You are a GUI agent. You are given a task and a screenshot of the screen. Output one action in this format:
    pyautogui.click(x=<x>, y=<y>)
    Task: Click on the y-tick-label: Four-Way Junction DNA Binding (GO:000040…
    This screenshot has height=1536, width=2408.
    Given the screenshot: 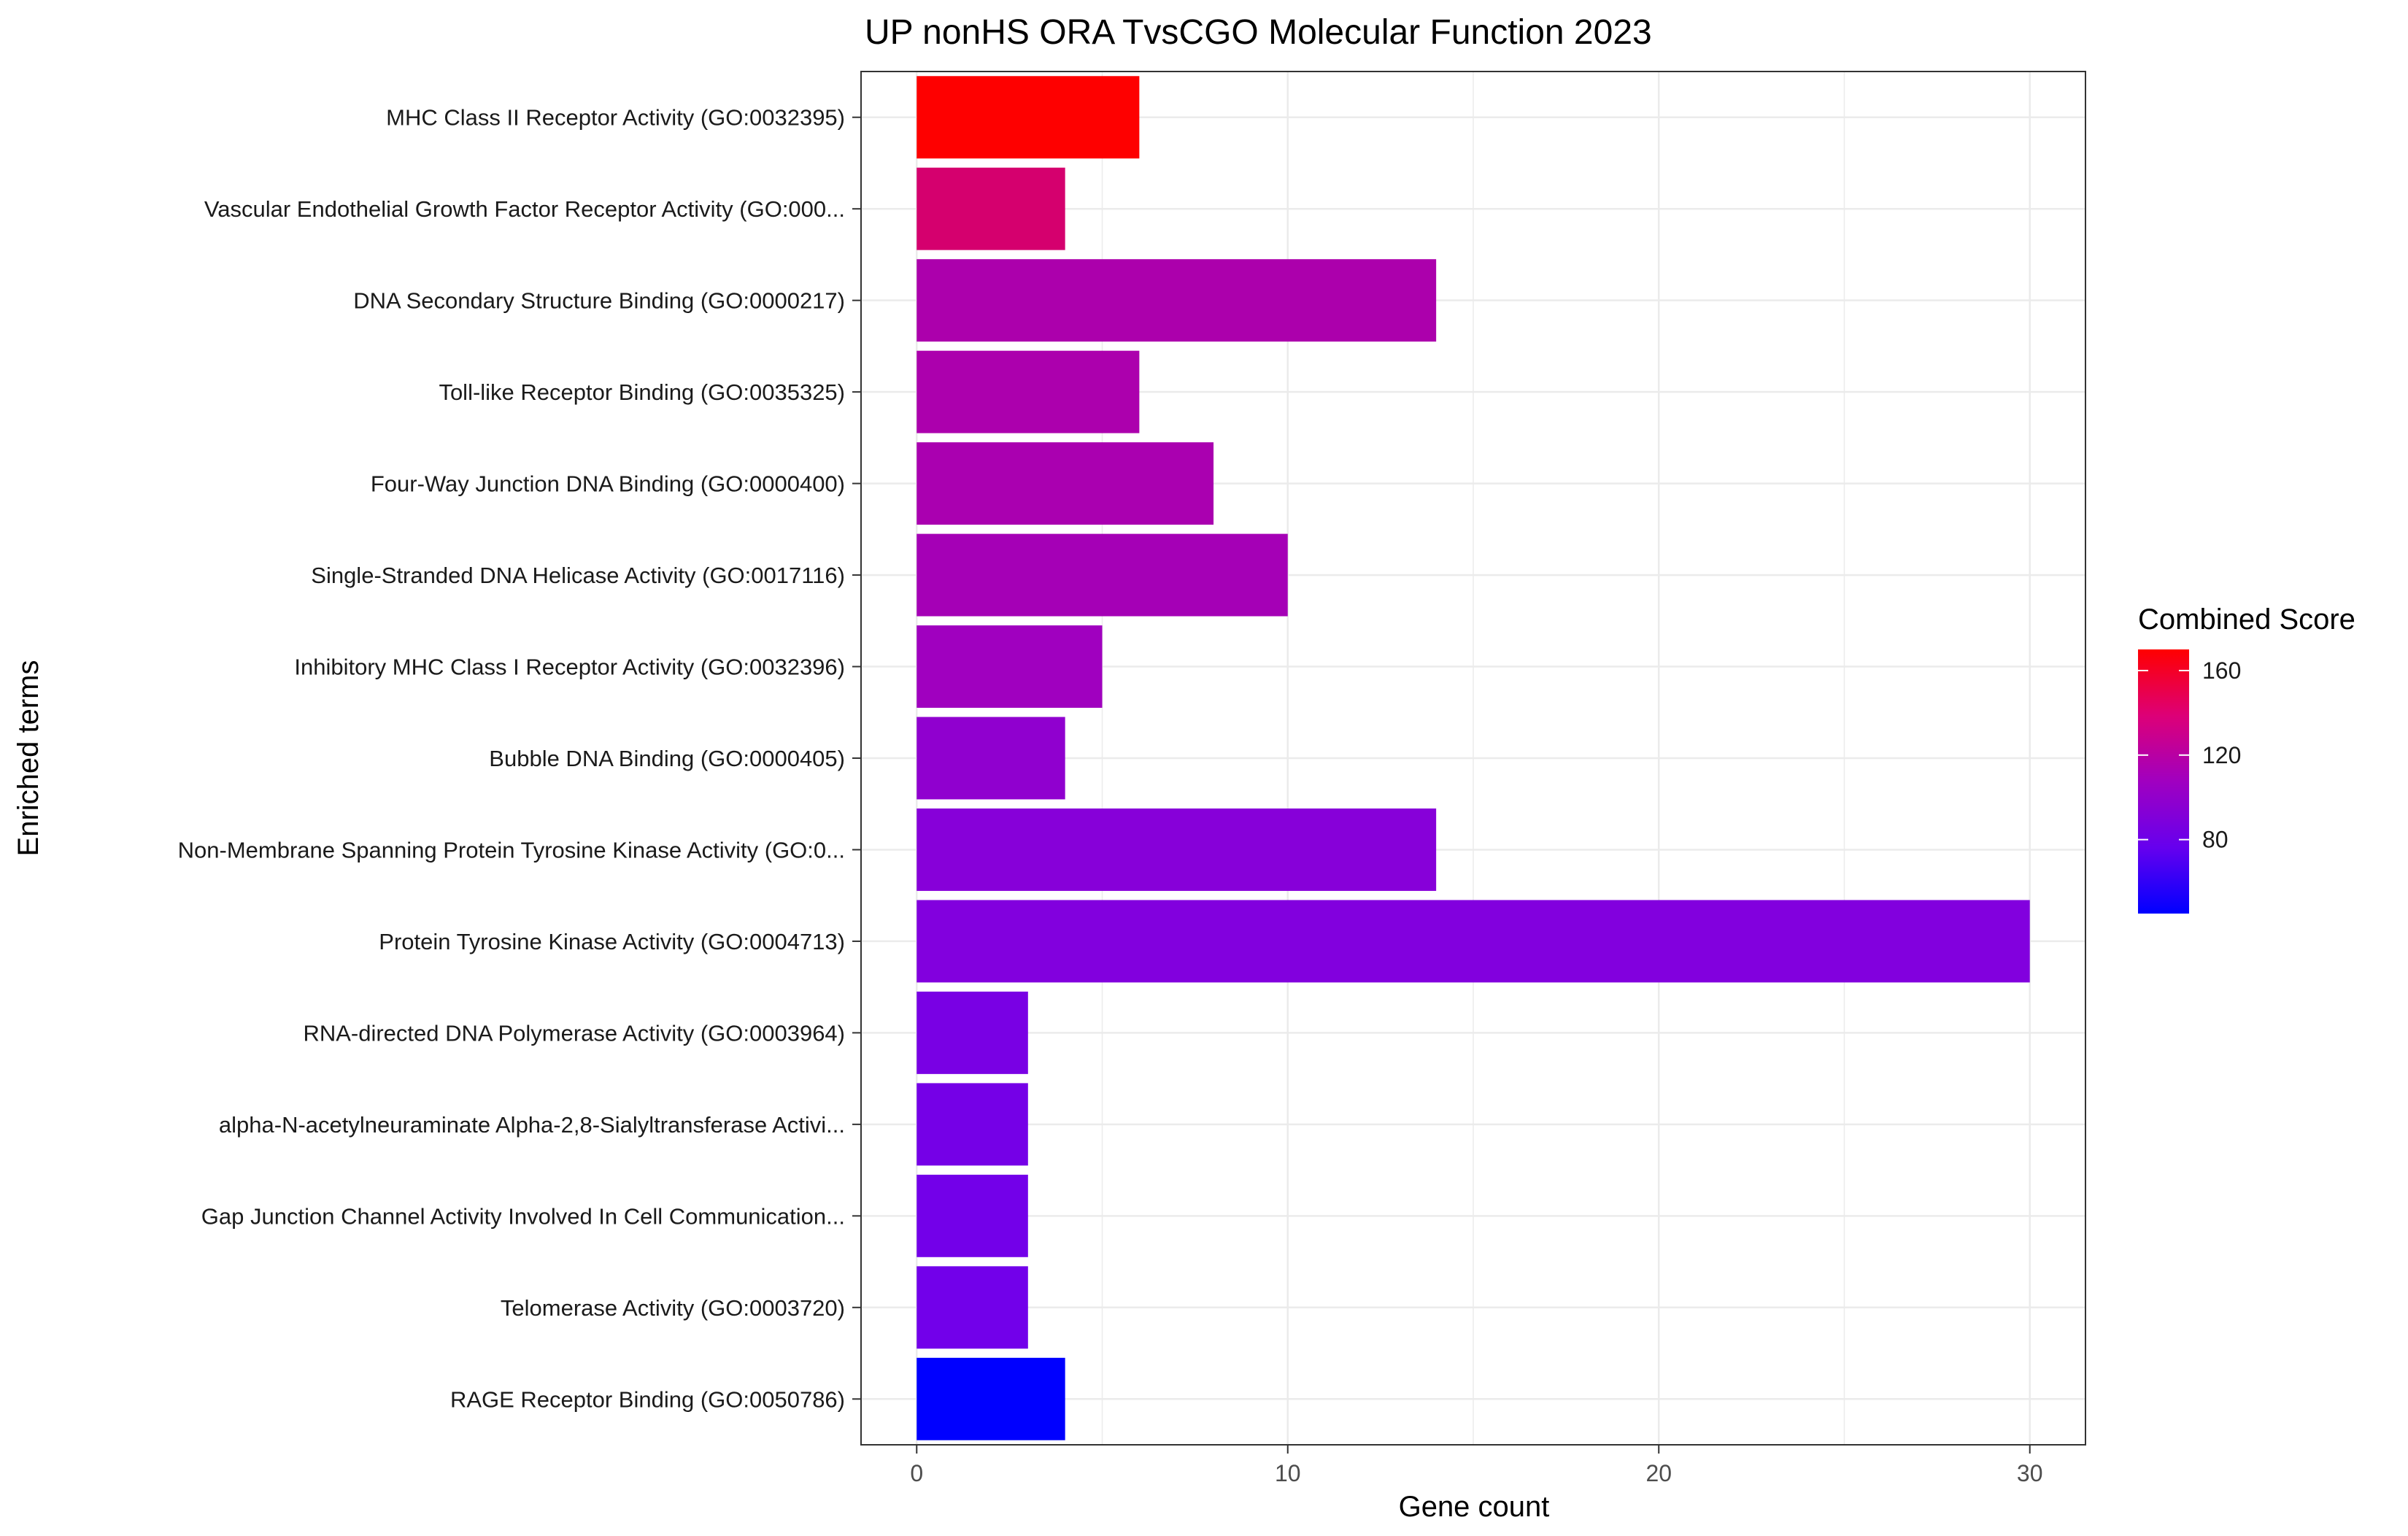 What is the action you would take?
    pyautogui.click(x=608, y=484)
    